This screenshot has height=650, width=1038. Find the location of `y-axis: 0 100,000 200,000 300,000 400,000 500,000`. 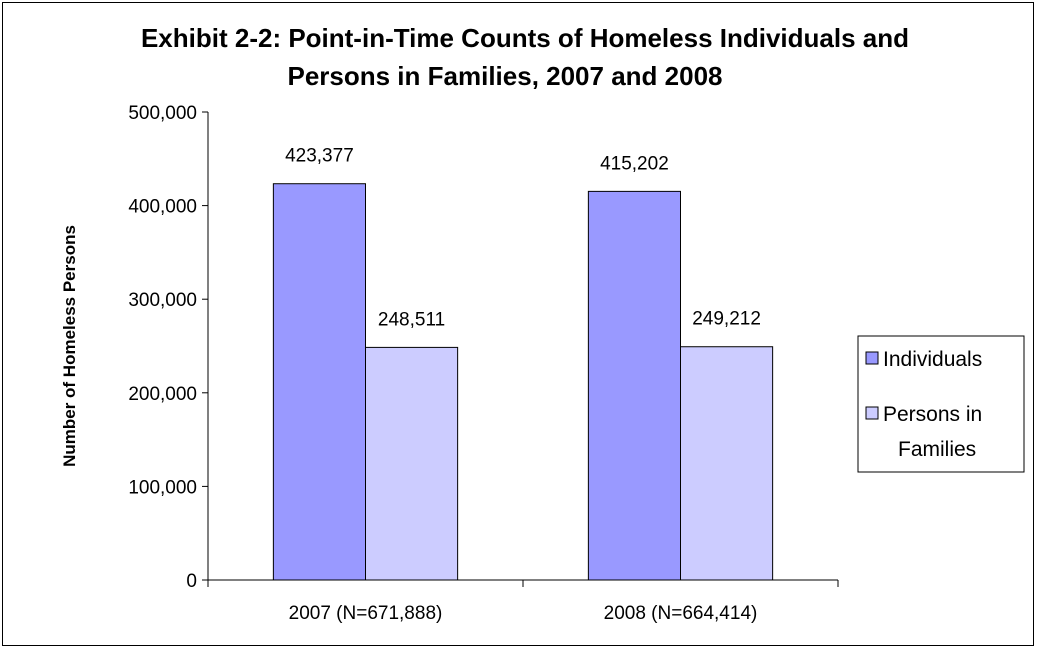

y-axis: 0 100,000 200,000 300,000 400,000 500,000 is located at coordinates (168, 347).